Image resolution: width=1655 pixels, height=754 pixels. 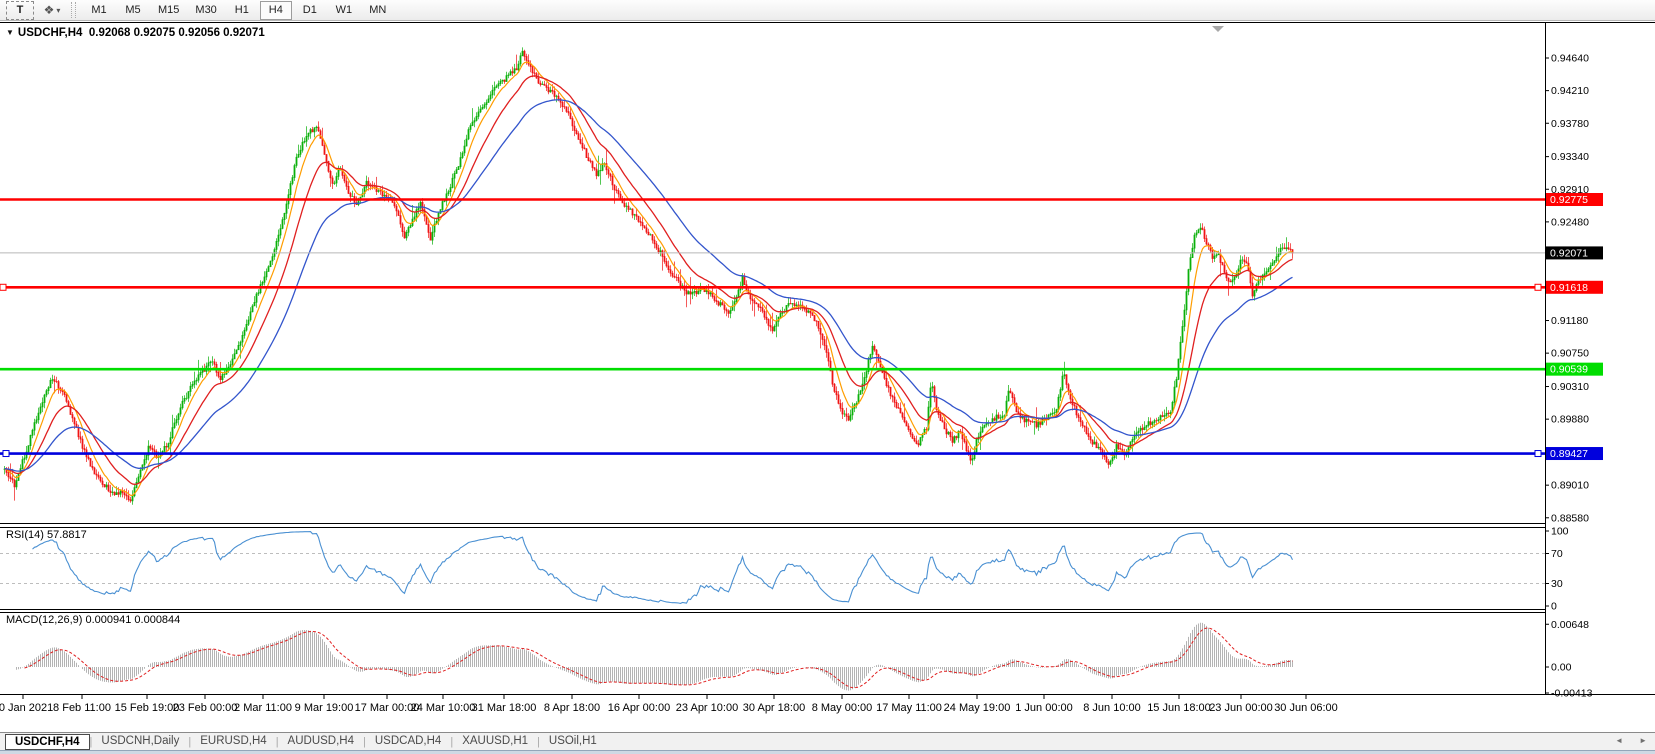 I want to click on timeframe-button-group: M1 M5 M15 M30 H1 H4 D1 W1 MN, so click(x=238, y=10).